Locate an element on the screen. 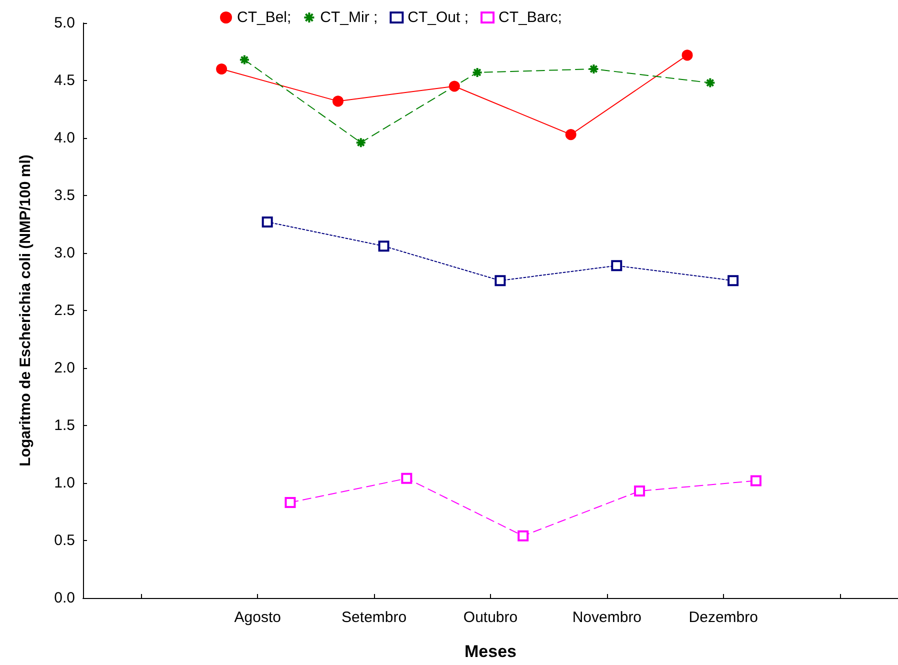 The image size is (898, 665). x-tick-label: Outubro is located at coordinates (490, 617).